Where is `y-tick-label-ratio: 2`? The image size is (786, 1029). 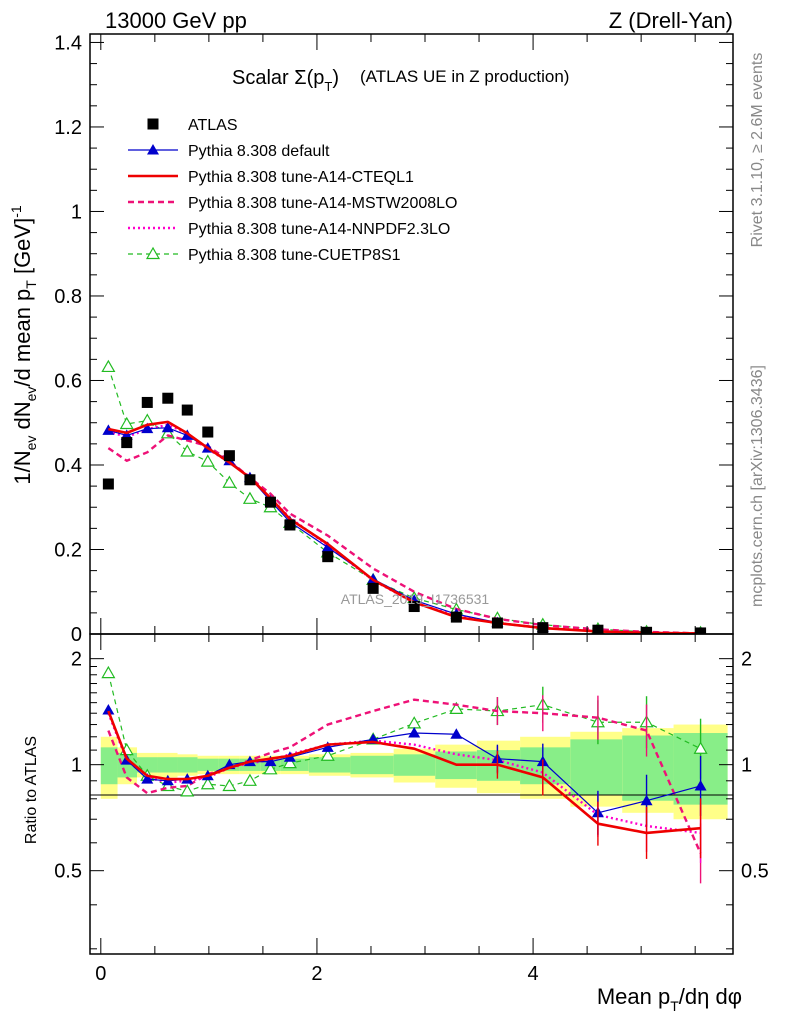 y-tick-label-ratio: 2 is located at coordinates (76, 660).